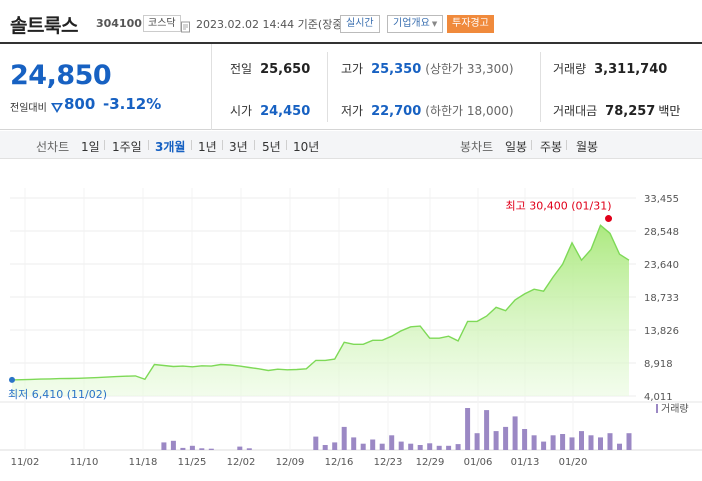 The width and height of the screenshot is (702, 481). I want to click on x-tick-label: 12/02, so click(241, 462).